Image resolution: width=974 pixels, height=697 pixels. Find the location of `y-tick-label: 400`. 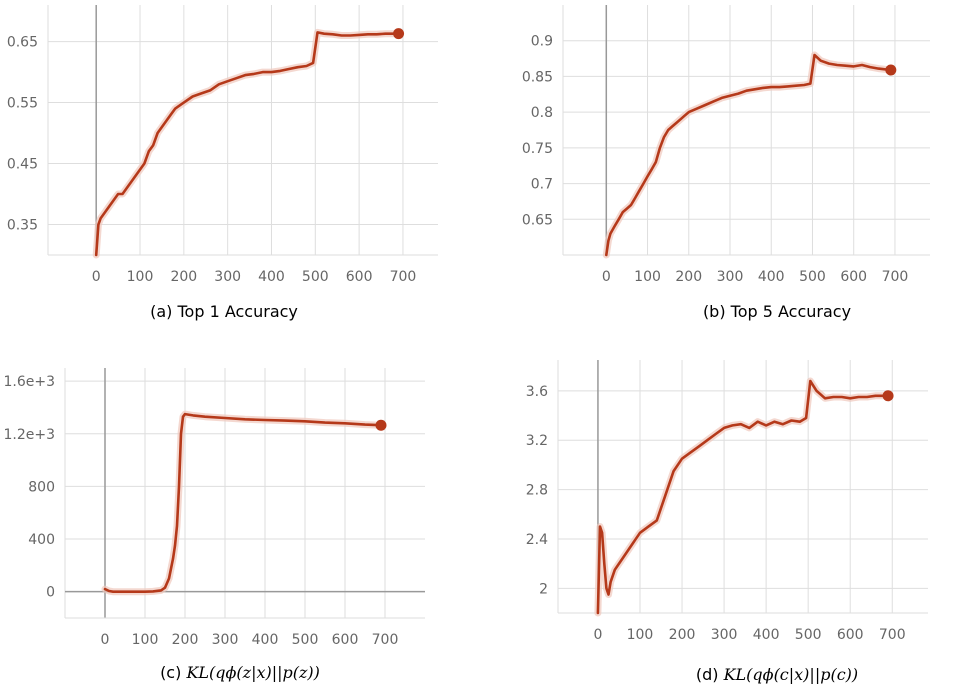

y-tick-label: 400 is located at coordinates (41, 540).